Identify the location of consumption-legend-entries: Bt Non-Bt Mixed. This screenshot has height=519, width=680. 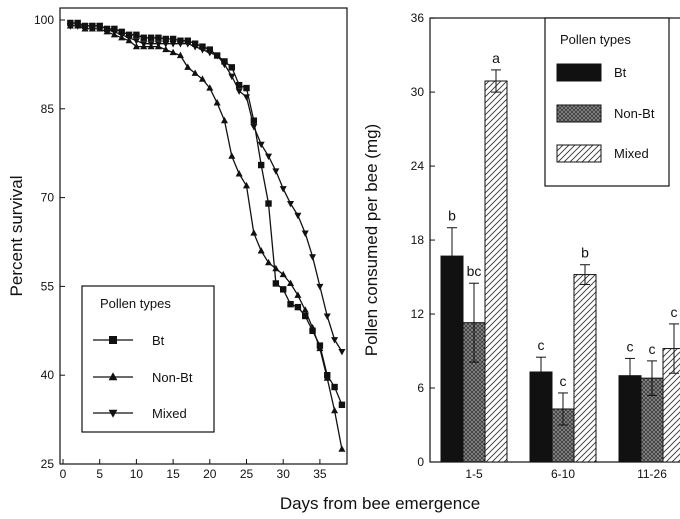
(605, 113).